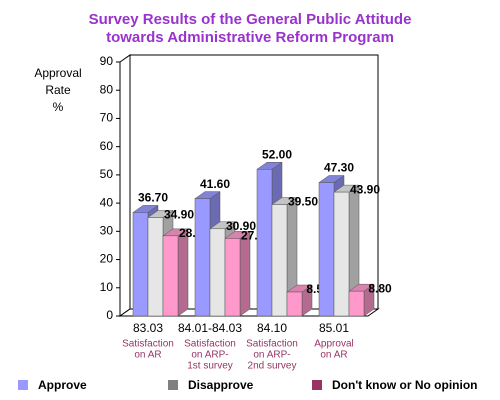  I want to click on y-tick-label: 30, so click(107, 231).